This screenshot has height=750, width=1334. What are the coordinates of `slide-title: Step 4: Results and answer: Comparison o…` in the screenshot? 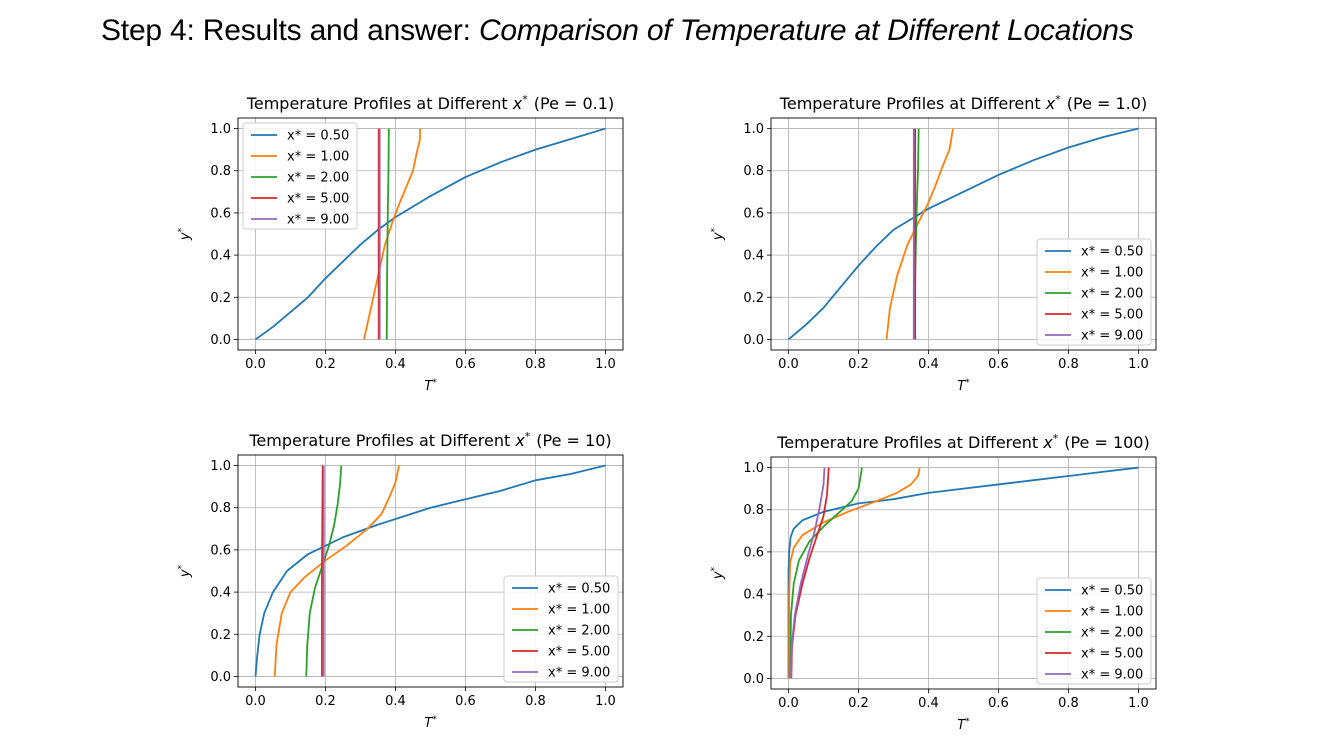 It's located at (617, 31).